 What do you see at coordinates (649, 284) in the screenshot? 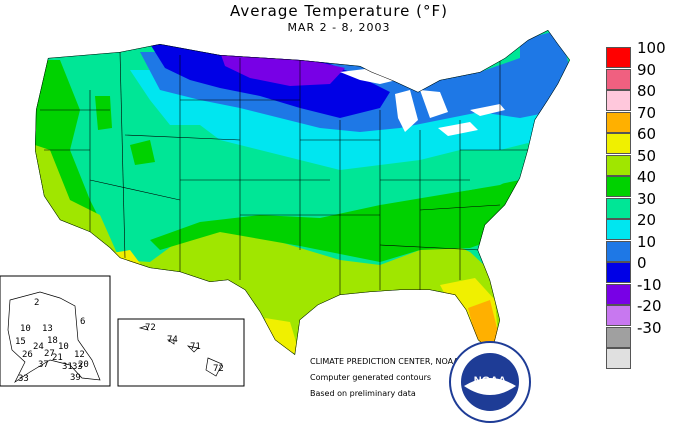
I see `legend-label: -10` at bounding box center [649, 284].